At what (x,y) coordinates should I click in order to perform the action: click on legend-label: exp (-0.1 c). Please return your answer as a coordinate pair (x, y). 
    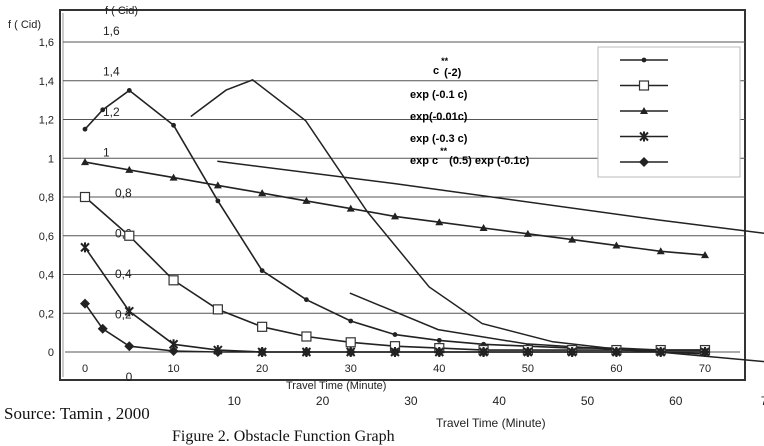
    Looking at the image, I should click on (439, 95).